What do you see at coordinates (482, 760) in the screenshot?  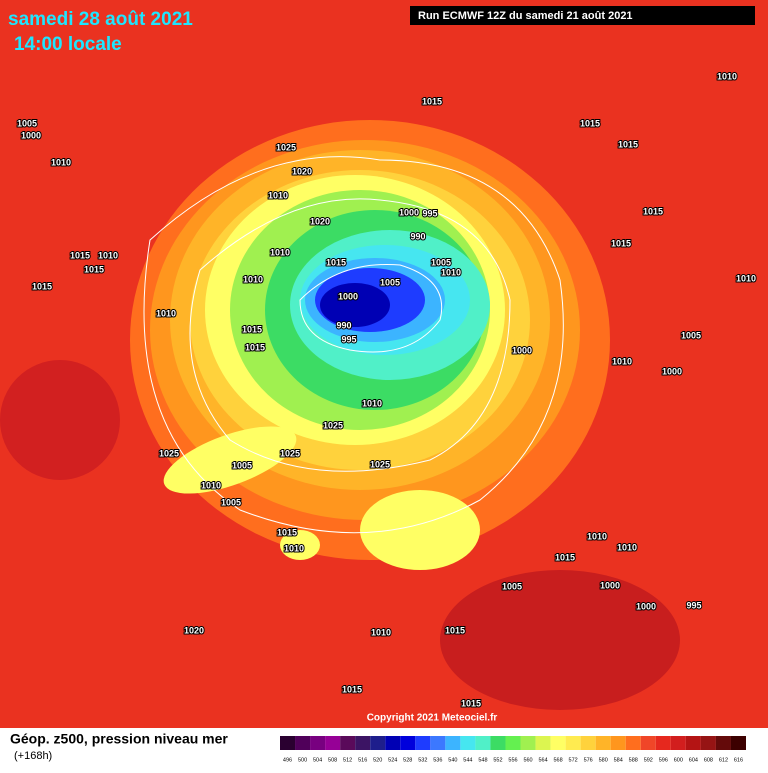 I see `scale-label: 548` at bounding box center [482, 760].